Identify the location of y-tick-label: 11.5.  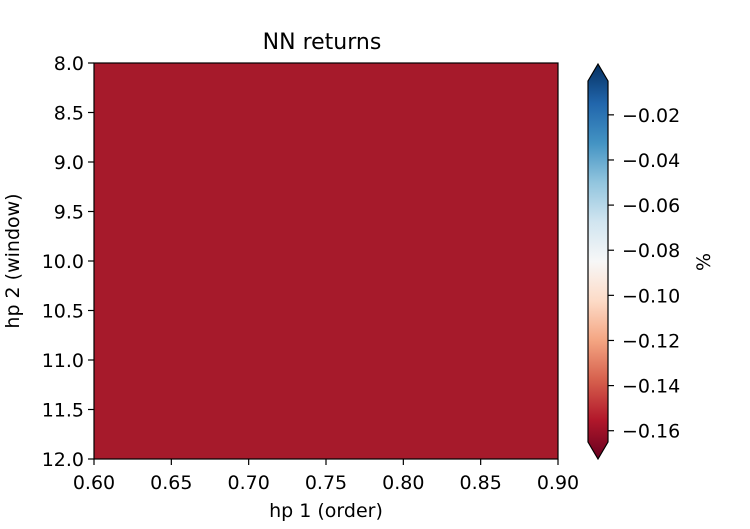
(63, 411).